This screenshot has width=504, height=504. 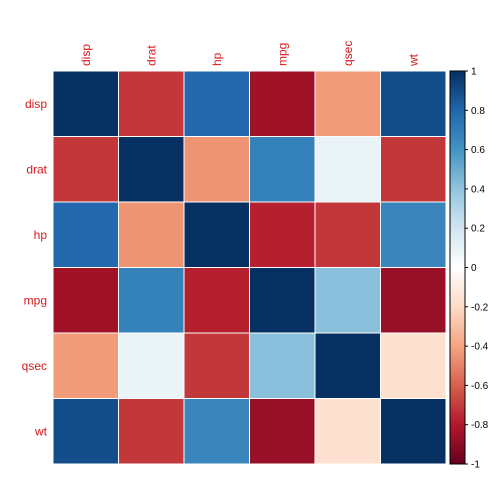 What do you see at coordinates (457, 267) in the screenshot?
I see `colorbar-gradient` at bounding box center [457, 267].